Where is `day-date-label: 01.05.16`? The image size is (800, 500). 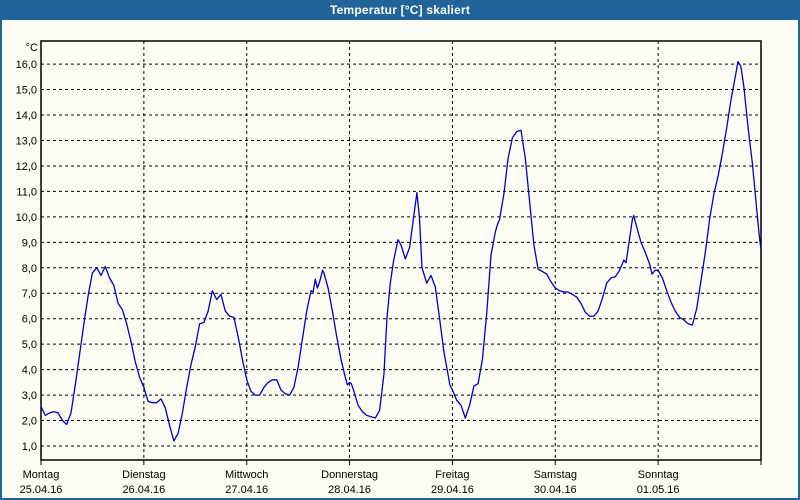
day-date-label: 01.05.16 is located at coordinates (658, 490).